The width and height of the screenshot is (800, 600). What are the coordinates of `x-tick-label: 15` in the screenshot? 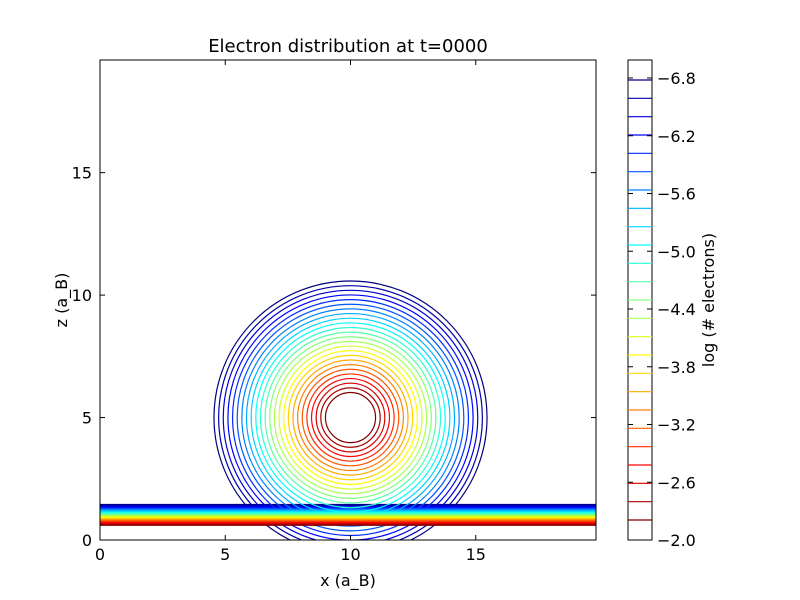 It's located at (476, 554).